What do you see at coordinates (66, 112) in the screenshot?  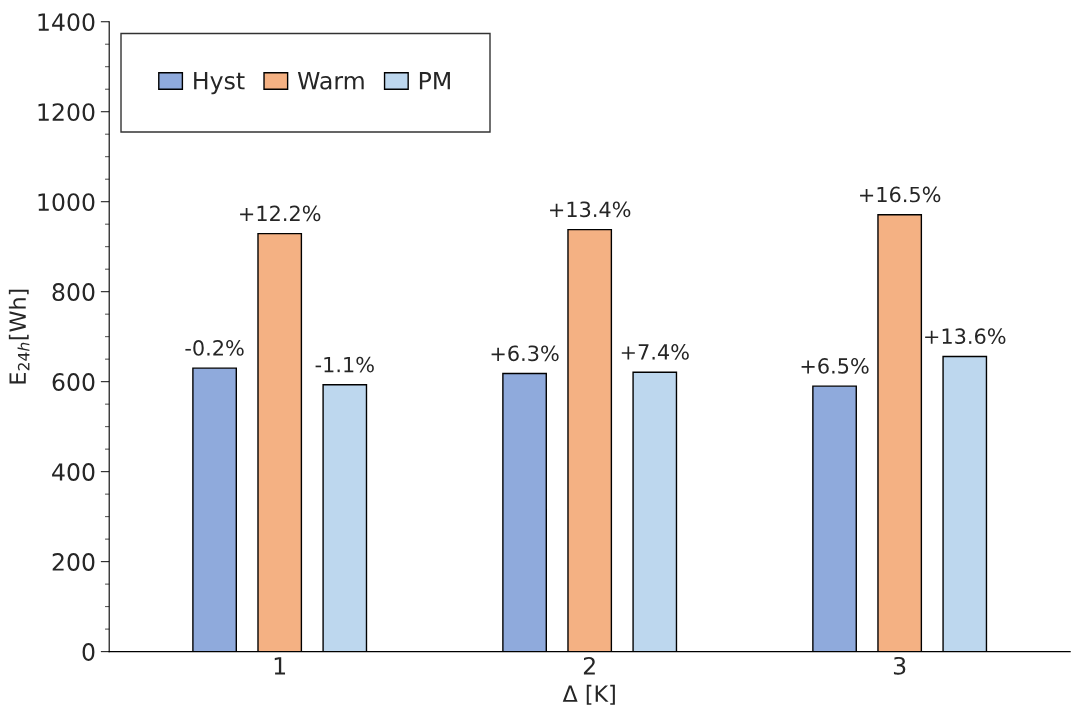 I see `y-tick-label: 1200` at bounding box center [66, 112].